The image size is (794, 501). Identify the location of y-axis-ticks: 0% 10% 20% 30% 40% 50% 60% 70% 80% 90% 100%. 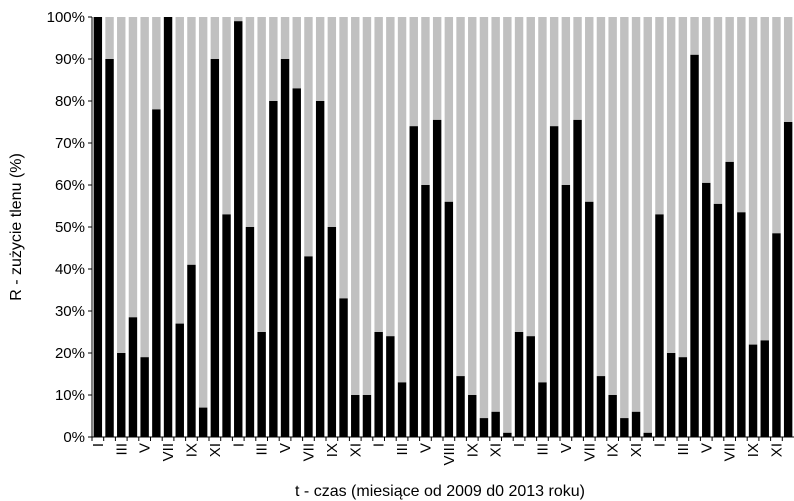
(69, 227).